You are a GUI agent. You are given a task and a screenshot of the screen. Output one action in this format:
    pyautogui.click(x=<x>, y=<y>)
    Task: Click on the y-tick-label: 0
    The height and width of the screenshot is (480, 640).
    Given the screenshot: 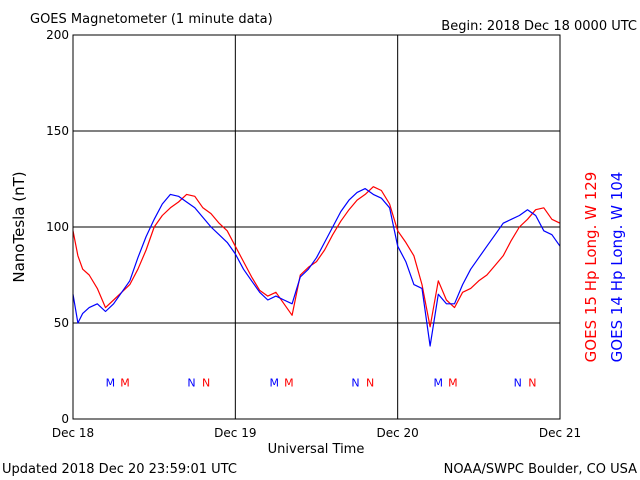 What is the action you would take?
    pyautogui.click(x=65, y=419)
    